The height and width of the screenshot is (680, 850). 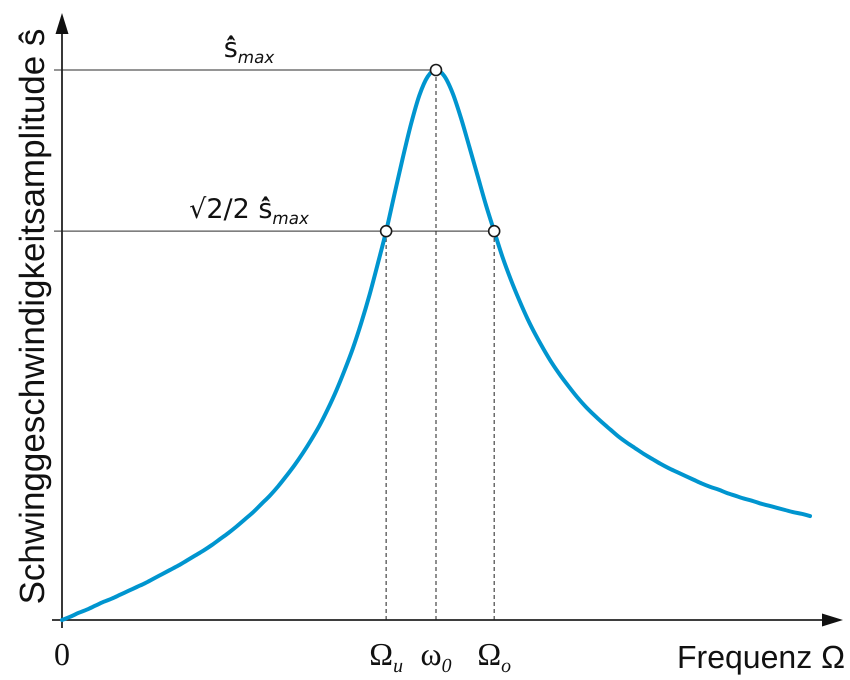 I want to click on x-tick-label: Ω$_{u}$, so click(x=386, y=657).